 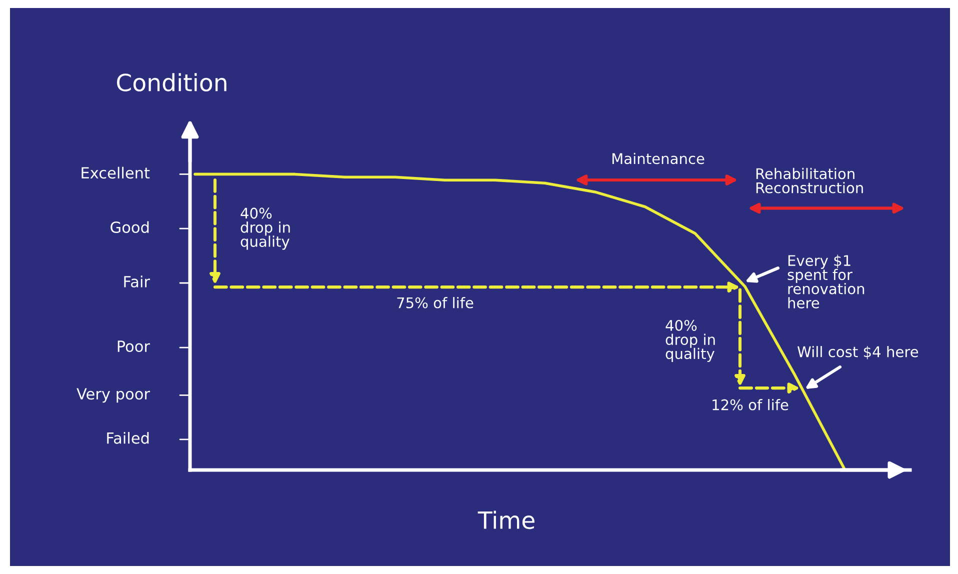 I want to click on text: Excellent, so click(x=116, y=172).